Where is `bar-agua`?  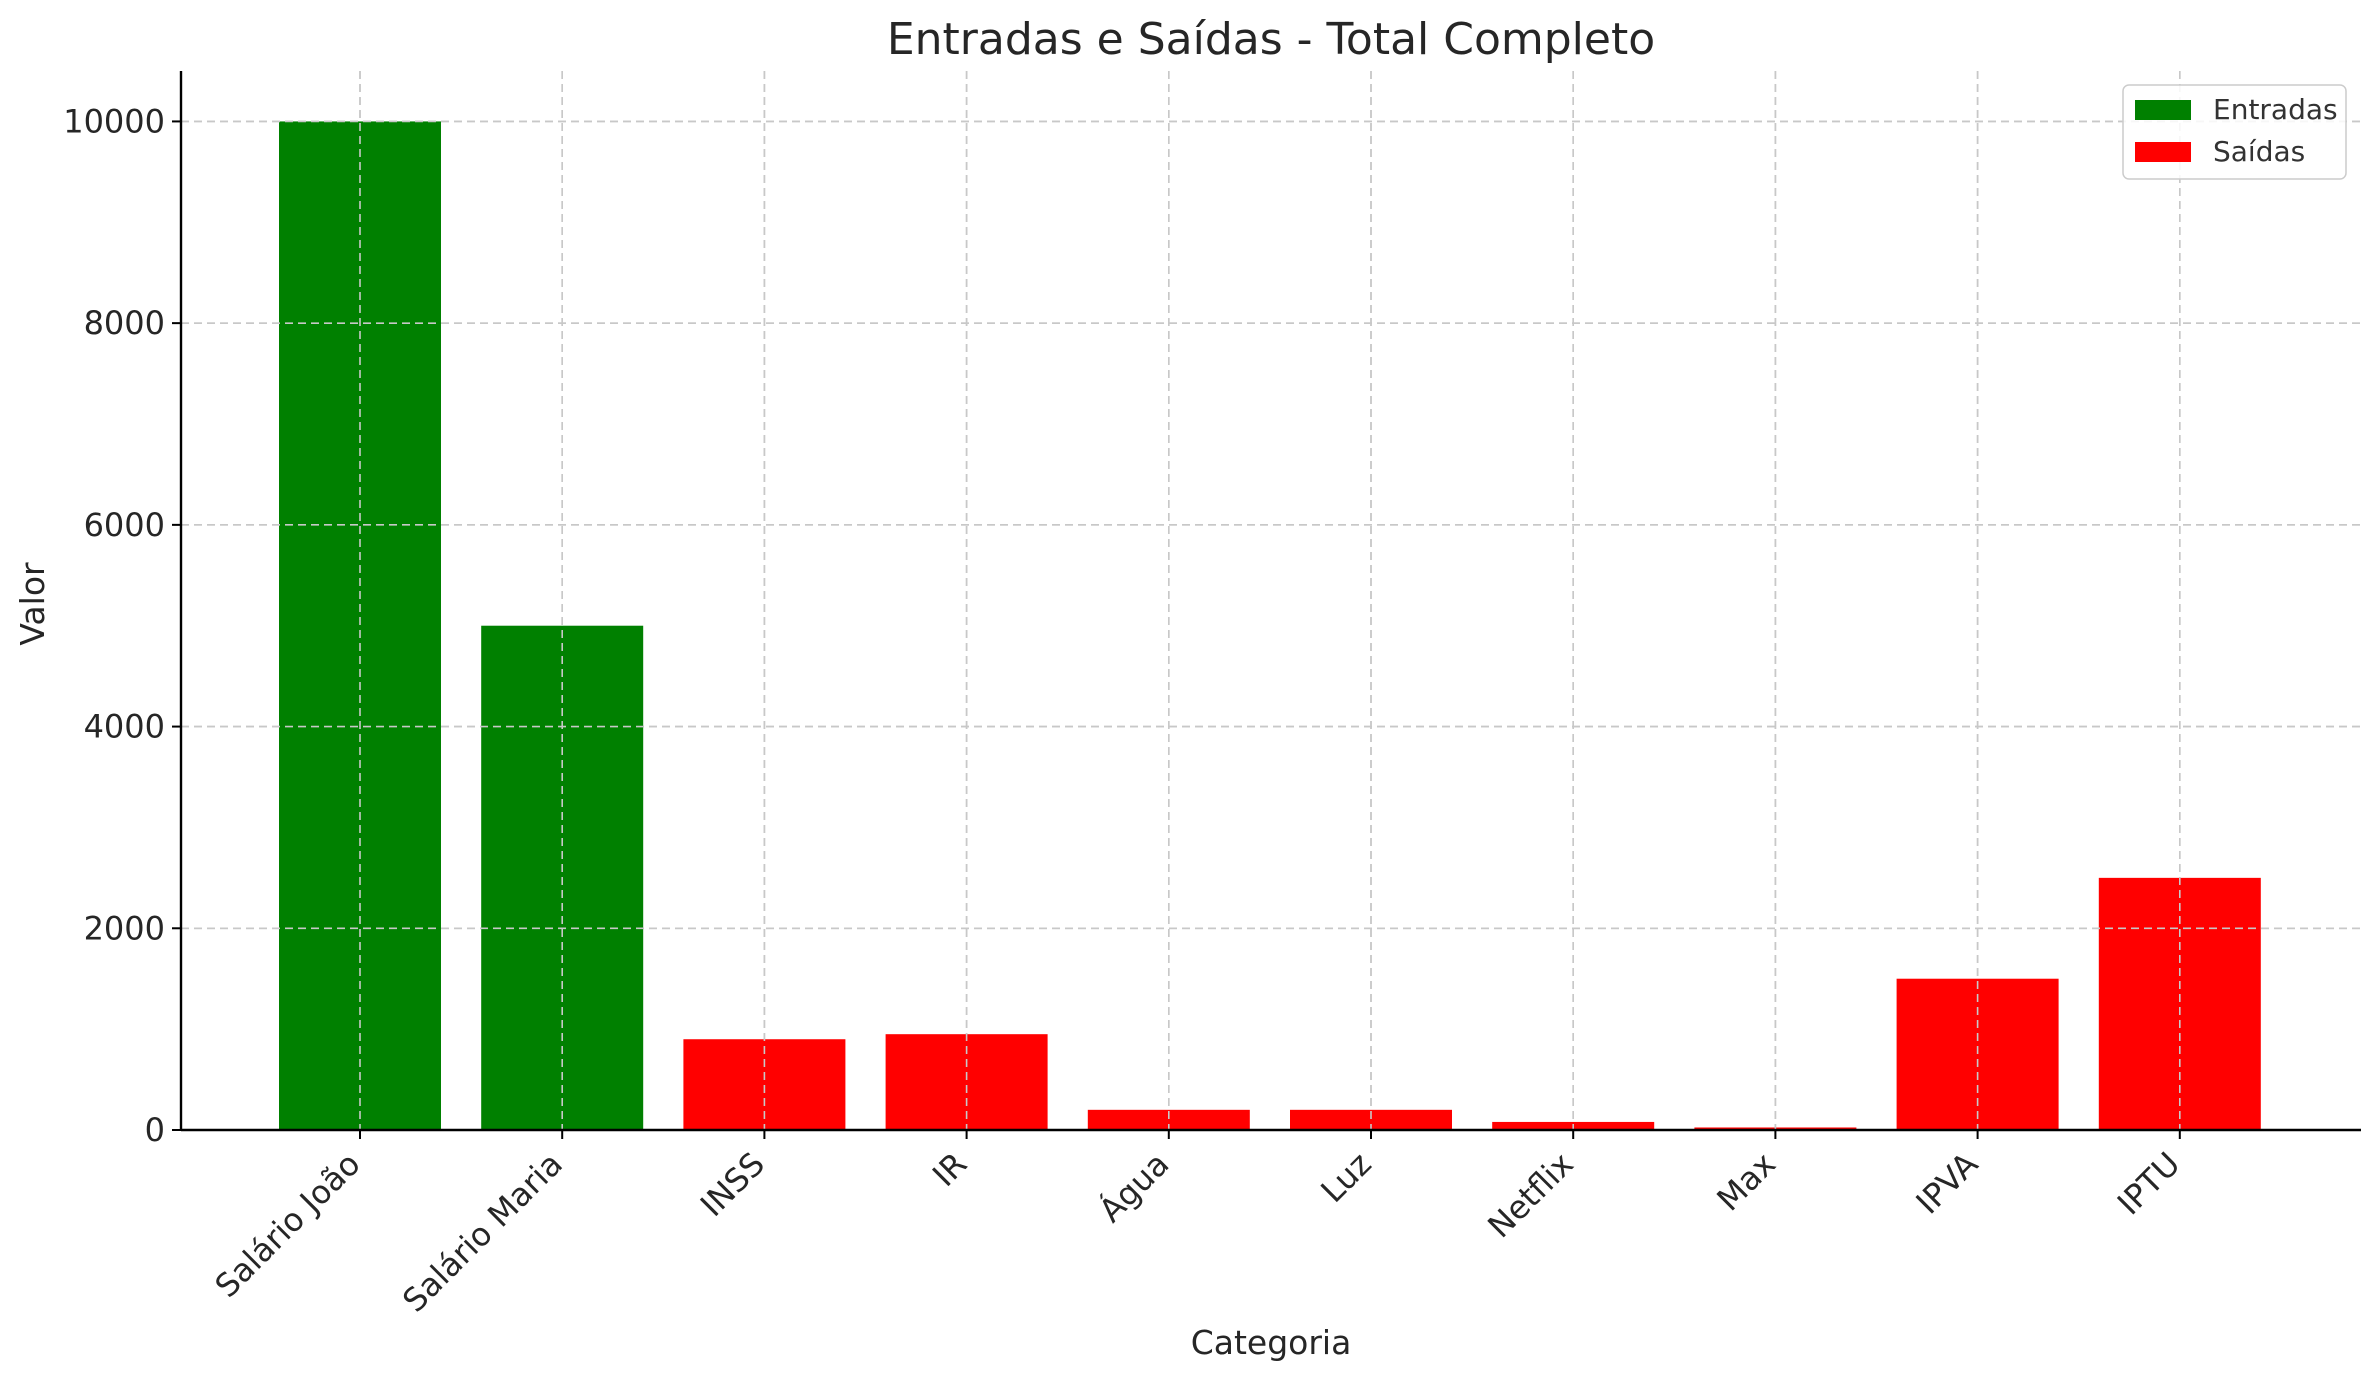
bar-agua is located at coordinates (1168, 1119).